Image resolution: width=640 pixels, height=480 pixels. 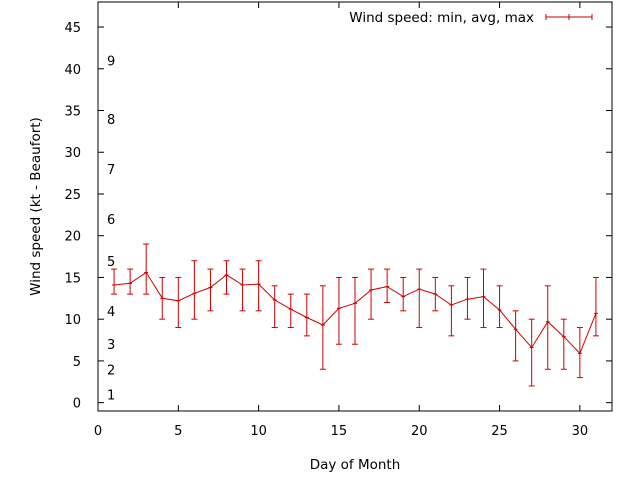 I want to click on legend-label: Wind speed: min, avg, max, so click(x=441, y=18).